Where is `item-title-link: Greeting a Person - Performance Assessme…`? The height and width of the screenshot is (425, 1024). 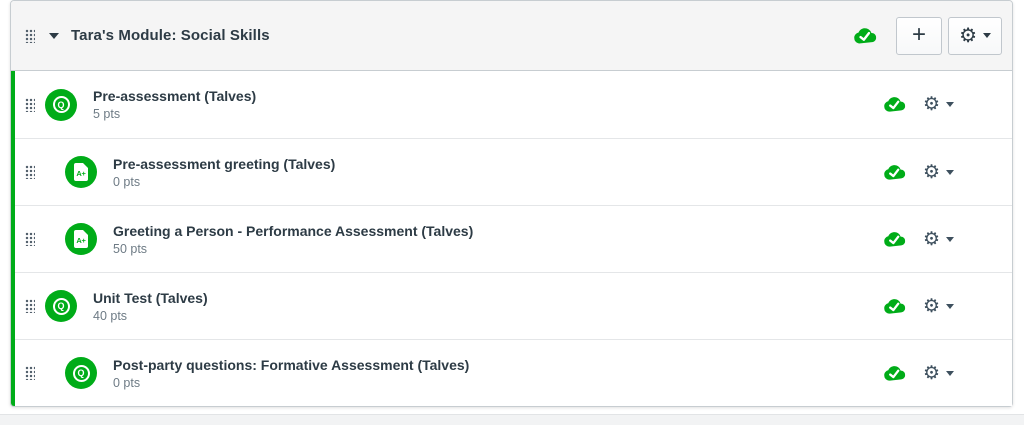 item-title-link: Greeting a Person - Performance Assessme… is located at coordinates (293, 230).